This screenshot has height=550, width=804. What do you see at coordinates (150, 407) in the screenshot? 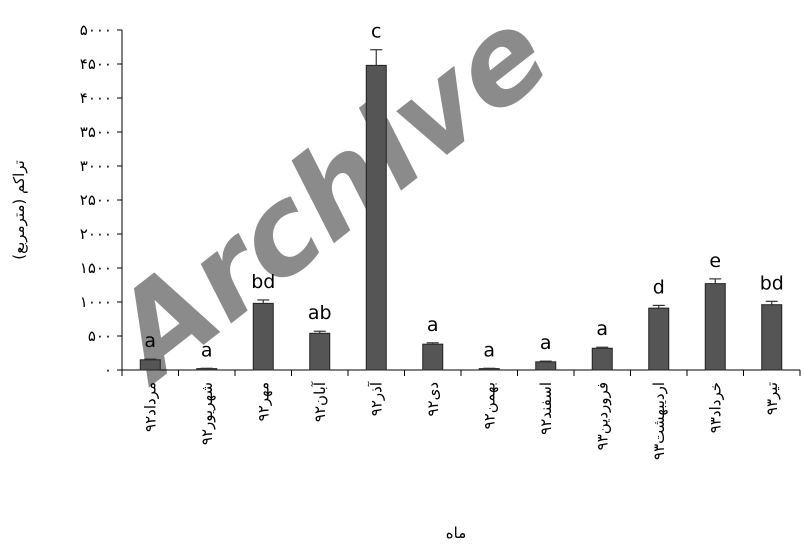
I see `x-tick-label: مرداد۹۲` at bounding box center [150, 407].